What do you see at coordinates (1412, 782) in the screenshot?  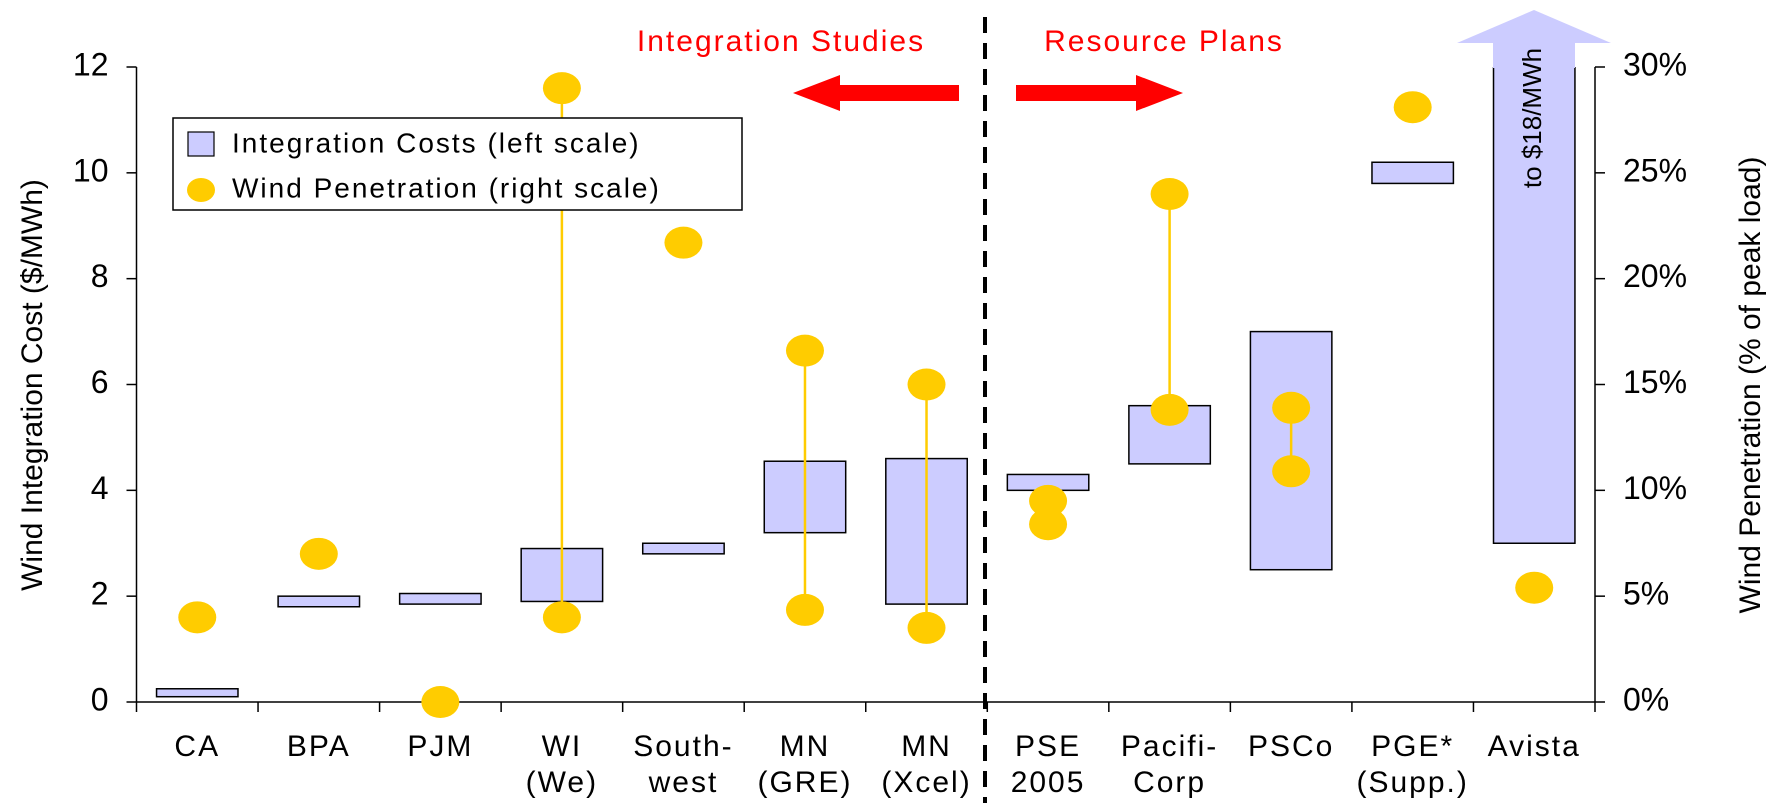 I see `x-tick-label: (Supp.)` at bounding box center [1412, 782].